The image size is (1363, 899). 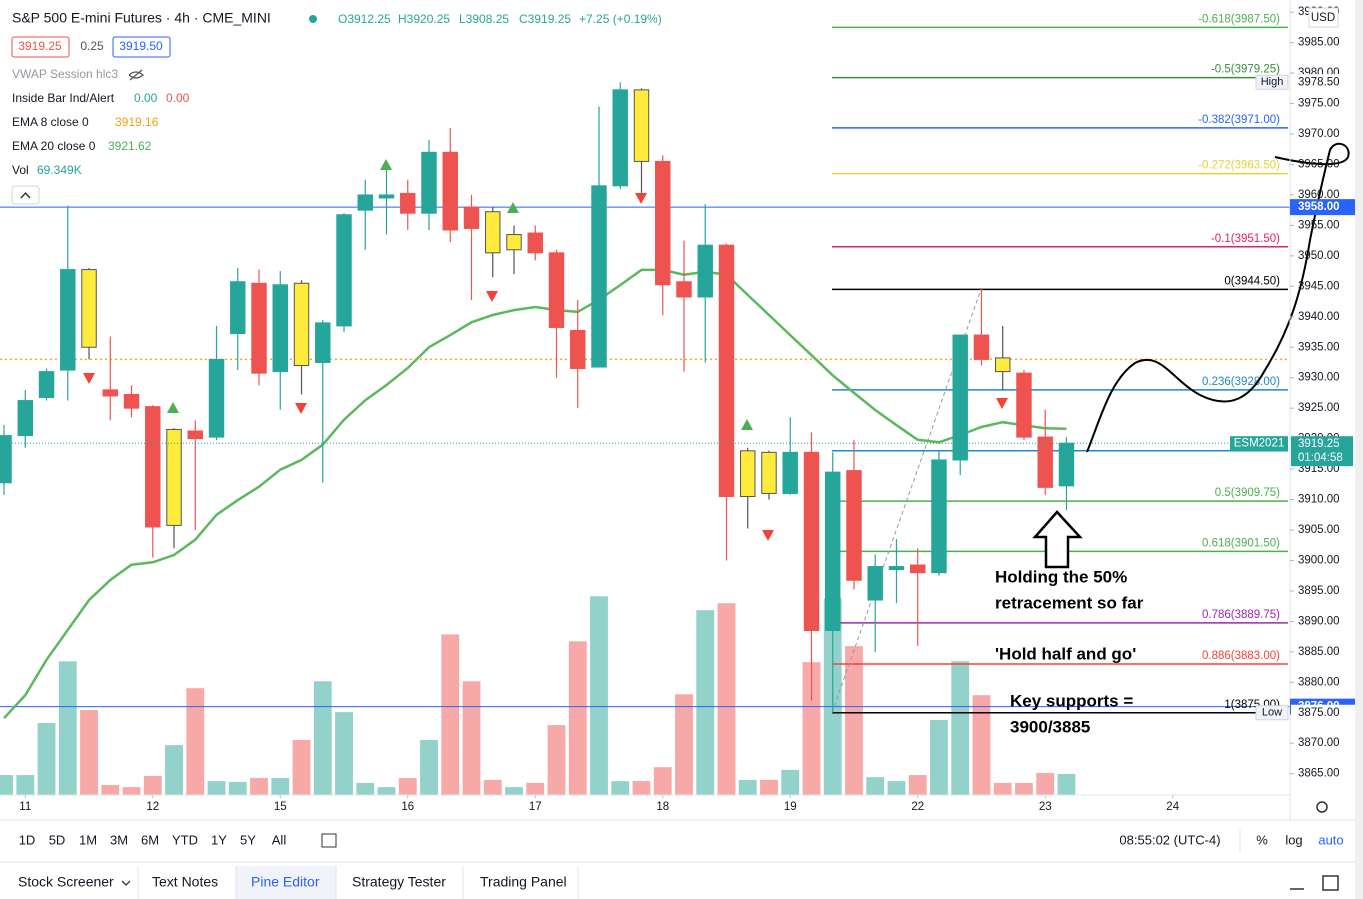 I want to click on range-button: YTD, so click(x=185, y=839).